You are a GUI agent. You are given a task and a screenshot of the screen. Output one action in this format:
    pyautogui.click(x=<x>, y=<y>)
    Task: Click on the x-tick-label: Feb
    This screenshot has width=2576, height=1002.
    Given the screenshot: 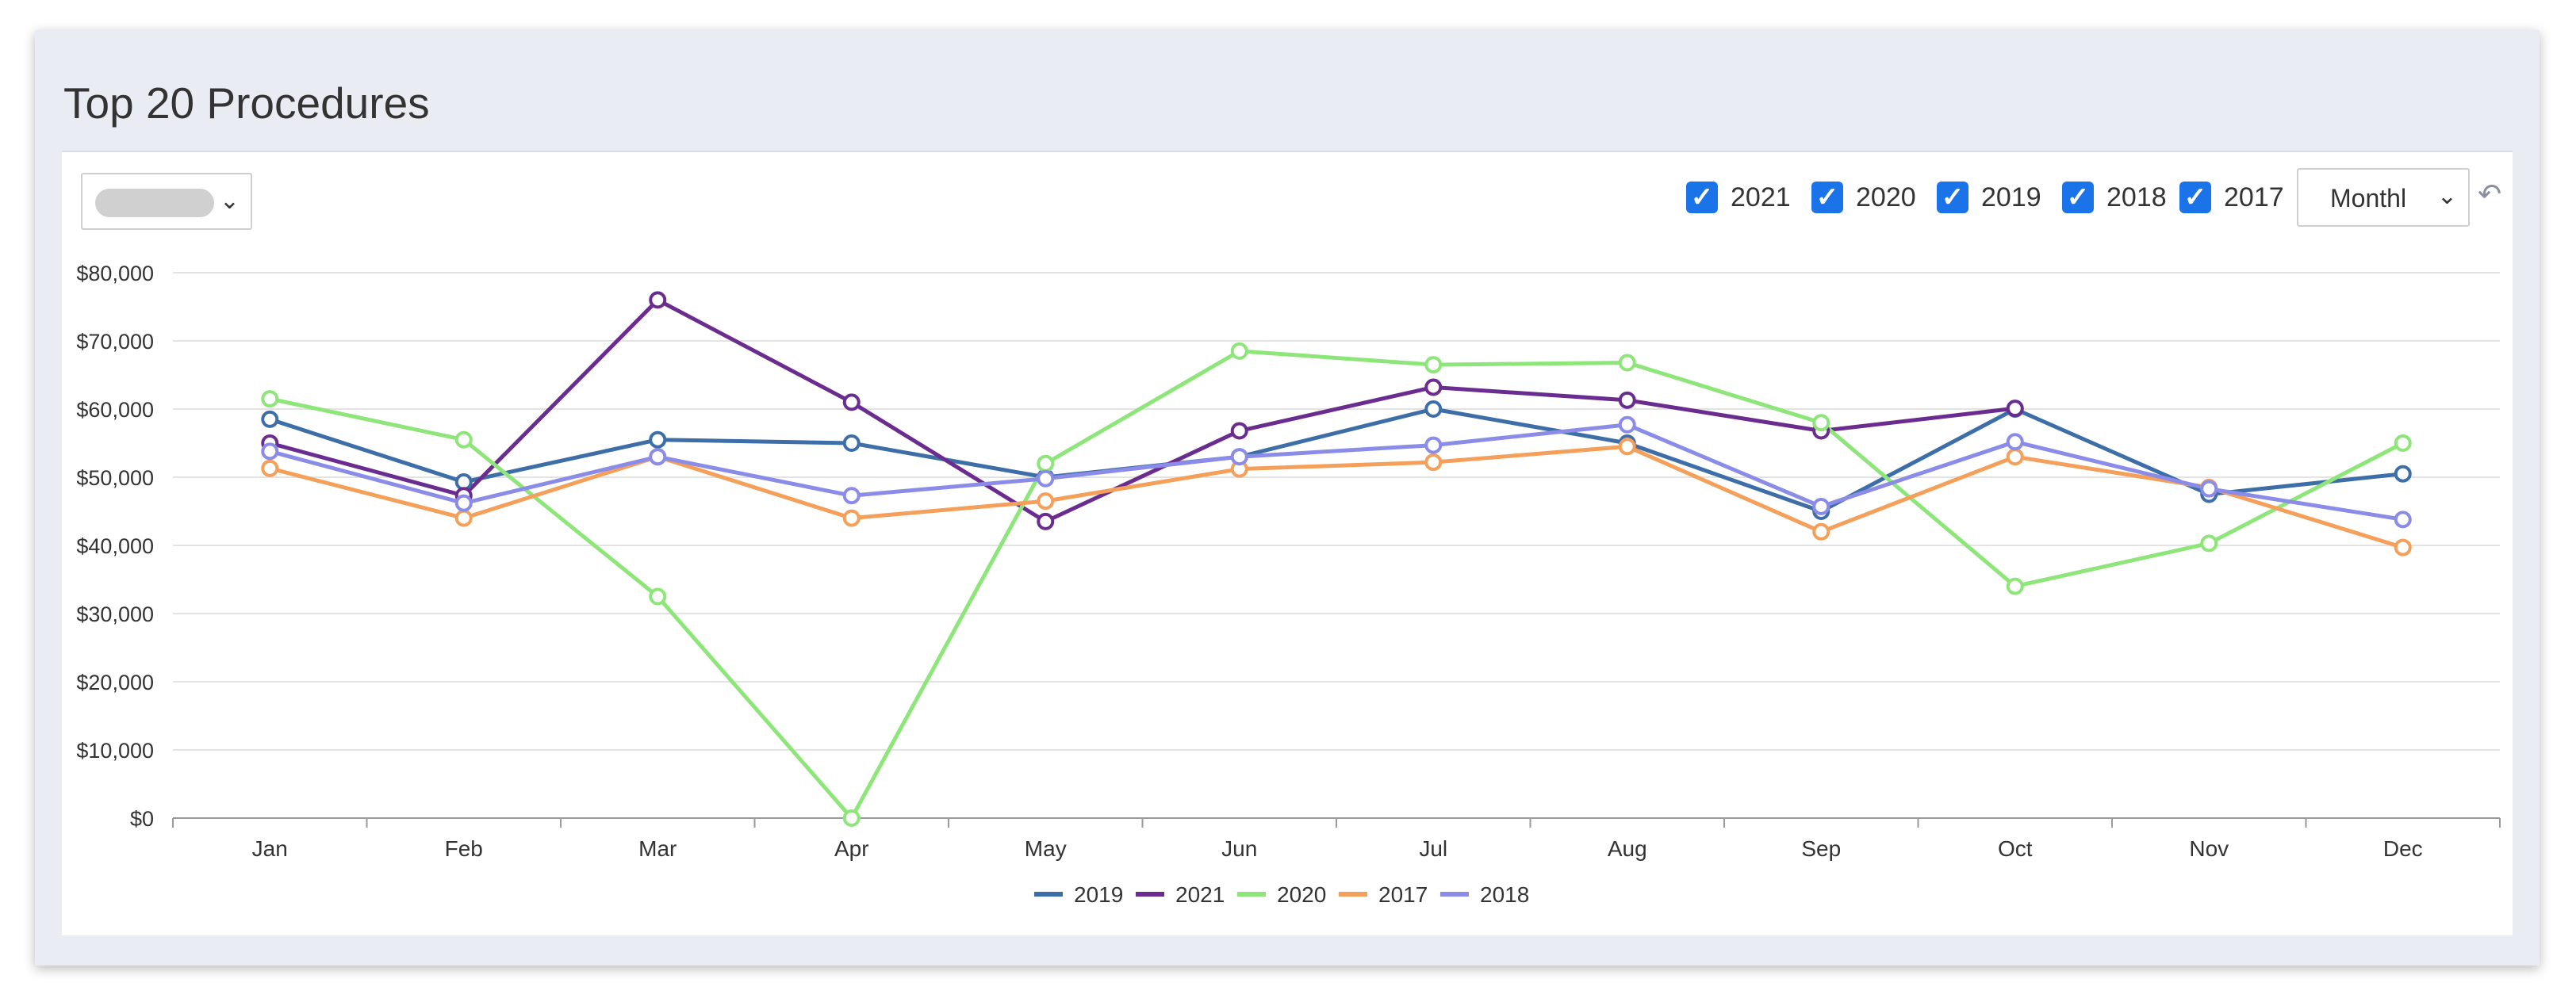 What is the action you would take?
    pyautogui.click(x=464, y=848)
    